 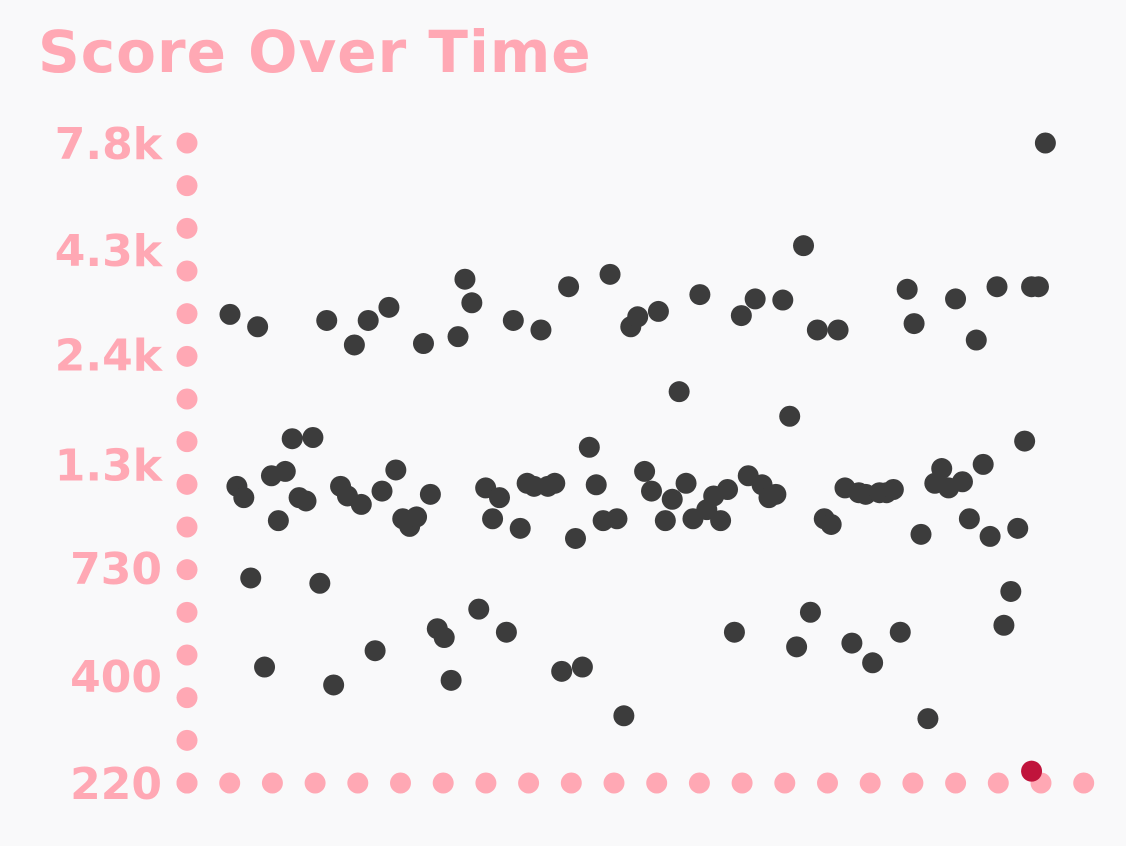 I want to click on chart-title: Score Over Time, so click(x=315, y=52).